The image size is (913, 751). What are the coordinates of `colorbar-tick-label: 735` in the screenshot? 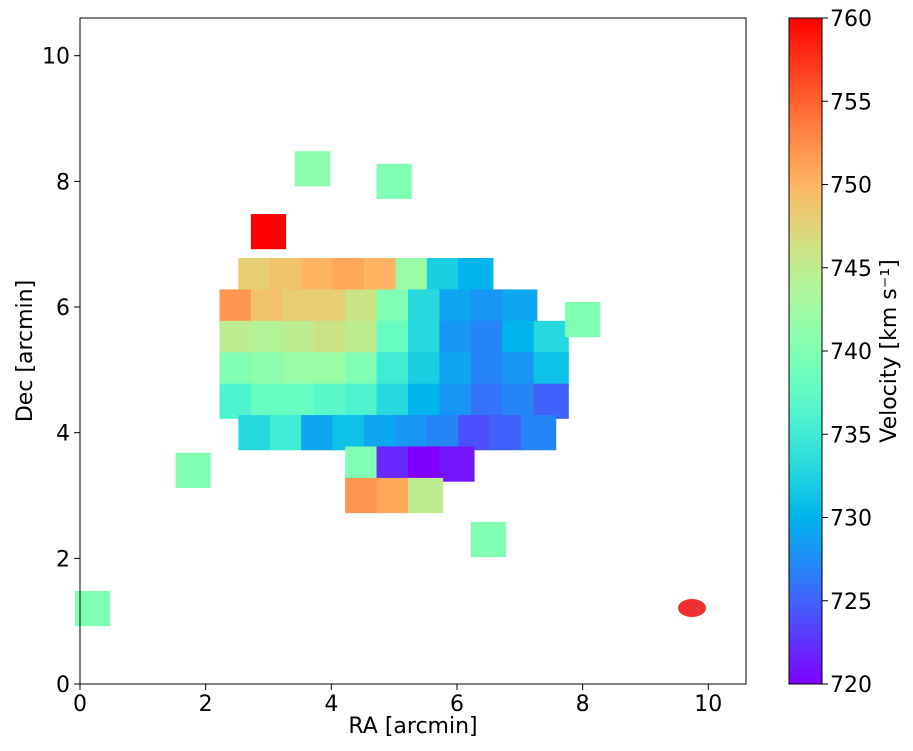 It's located at (851, 435).